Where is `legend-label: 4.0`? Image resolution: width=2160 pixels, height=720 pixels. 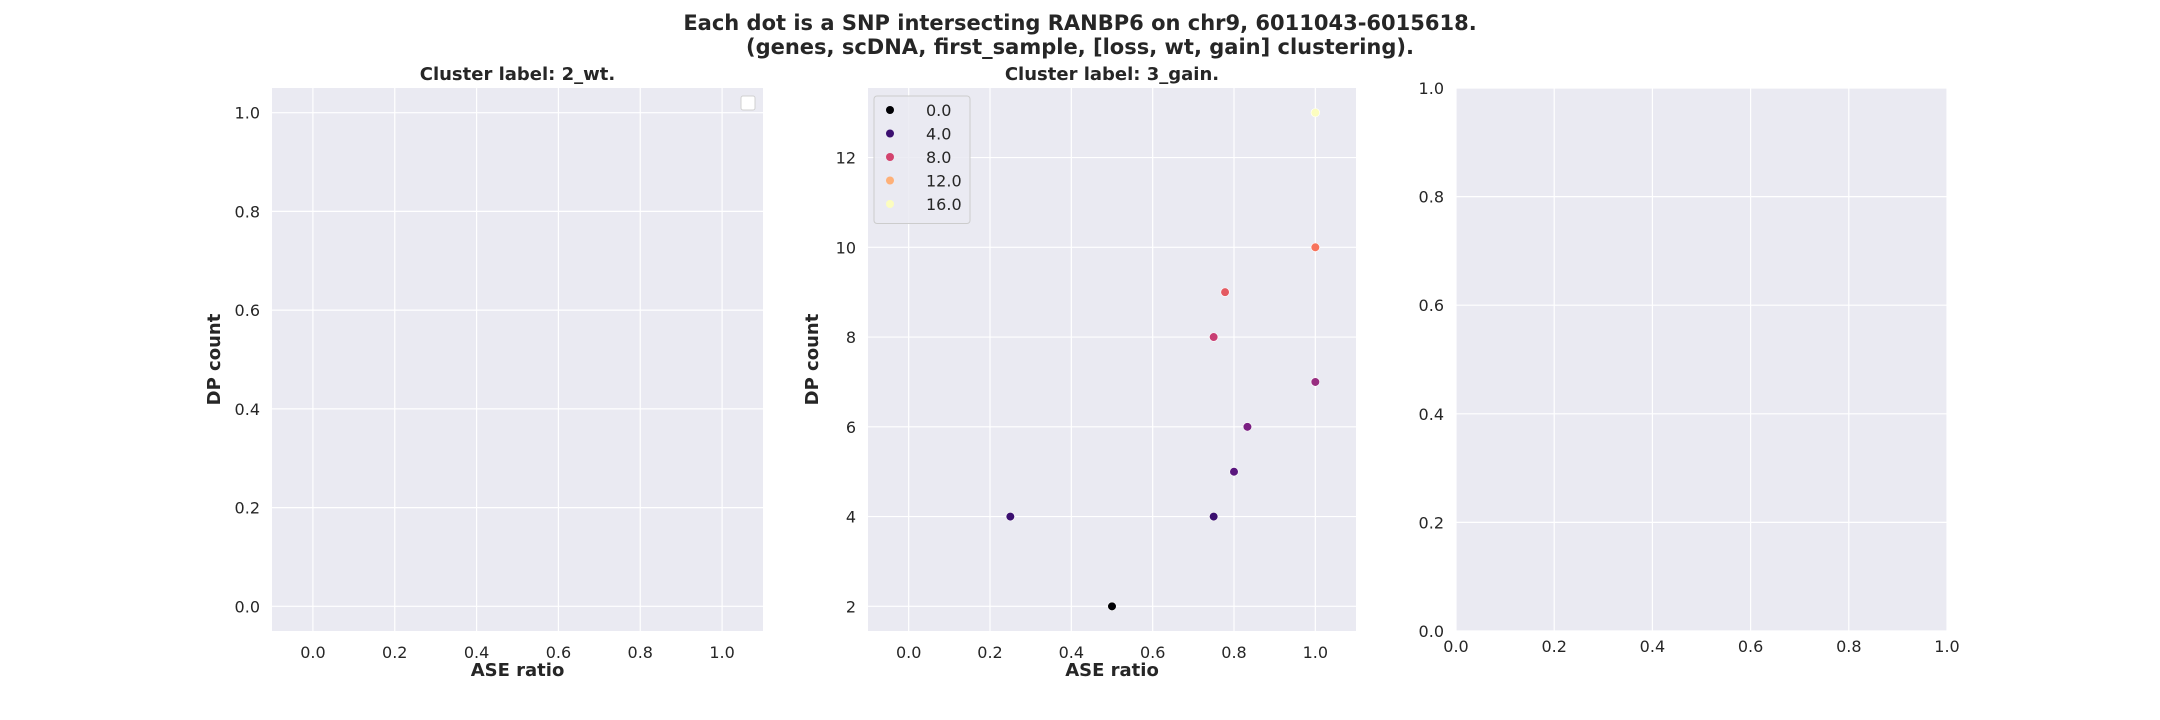
legend-label: 4.0 is located at coordinates (938, 134).